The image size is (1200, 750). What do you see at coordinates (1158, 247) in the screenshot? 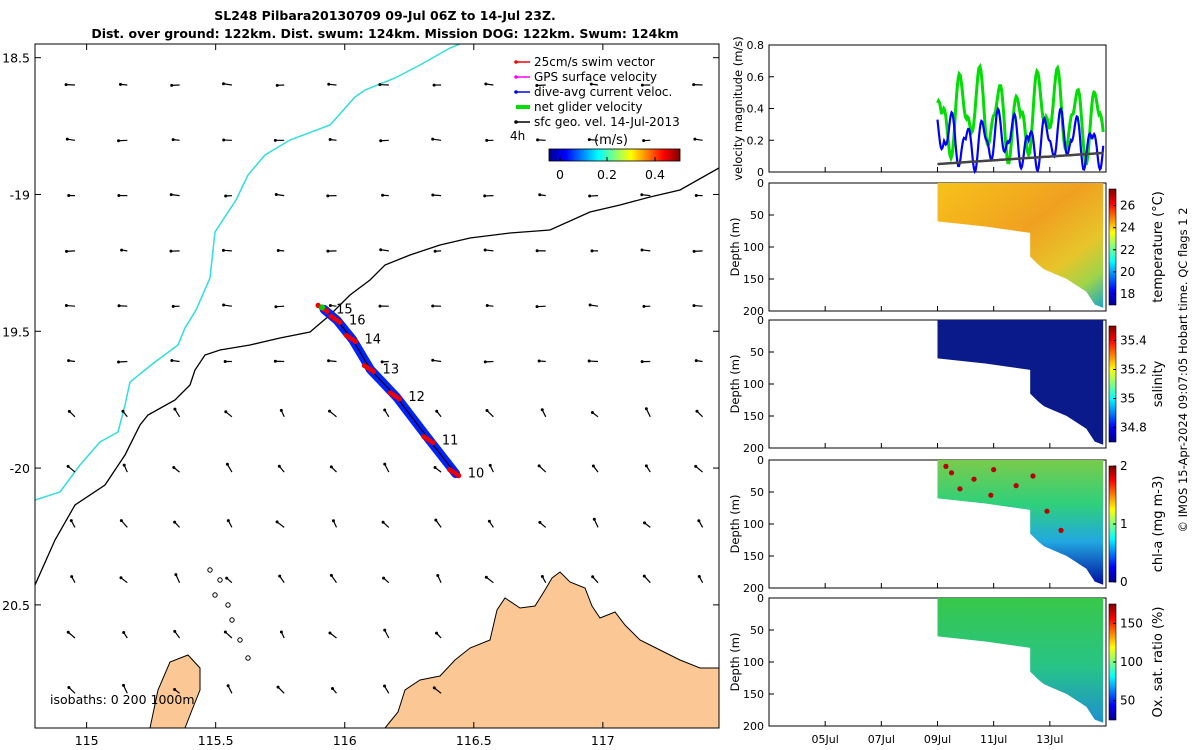
I see `colorbar-label: temperature (°C)` at bounding box center [1158, 247].